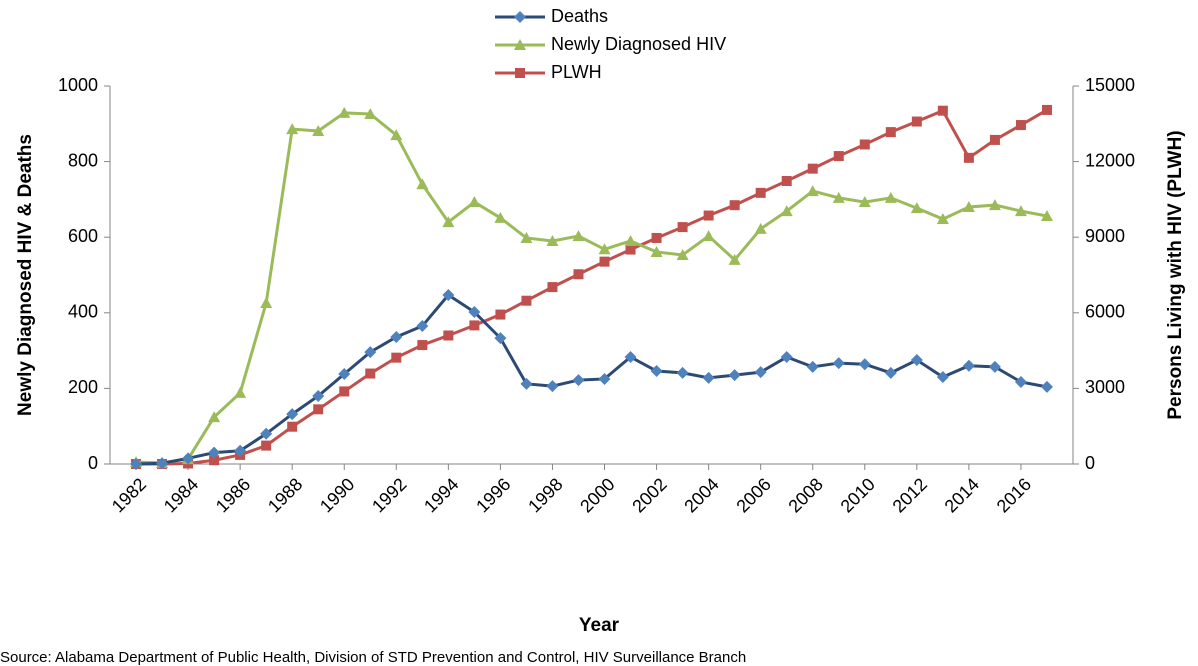 The width and height of the screenshot is (1198, 666). What do you see at coordinates (337, 495) in the screenshot?
I see `x-tick-label: 1990` at bounding box center [337, 495].